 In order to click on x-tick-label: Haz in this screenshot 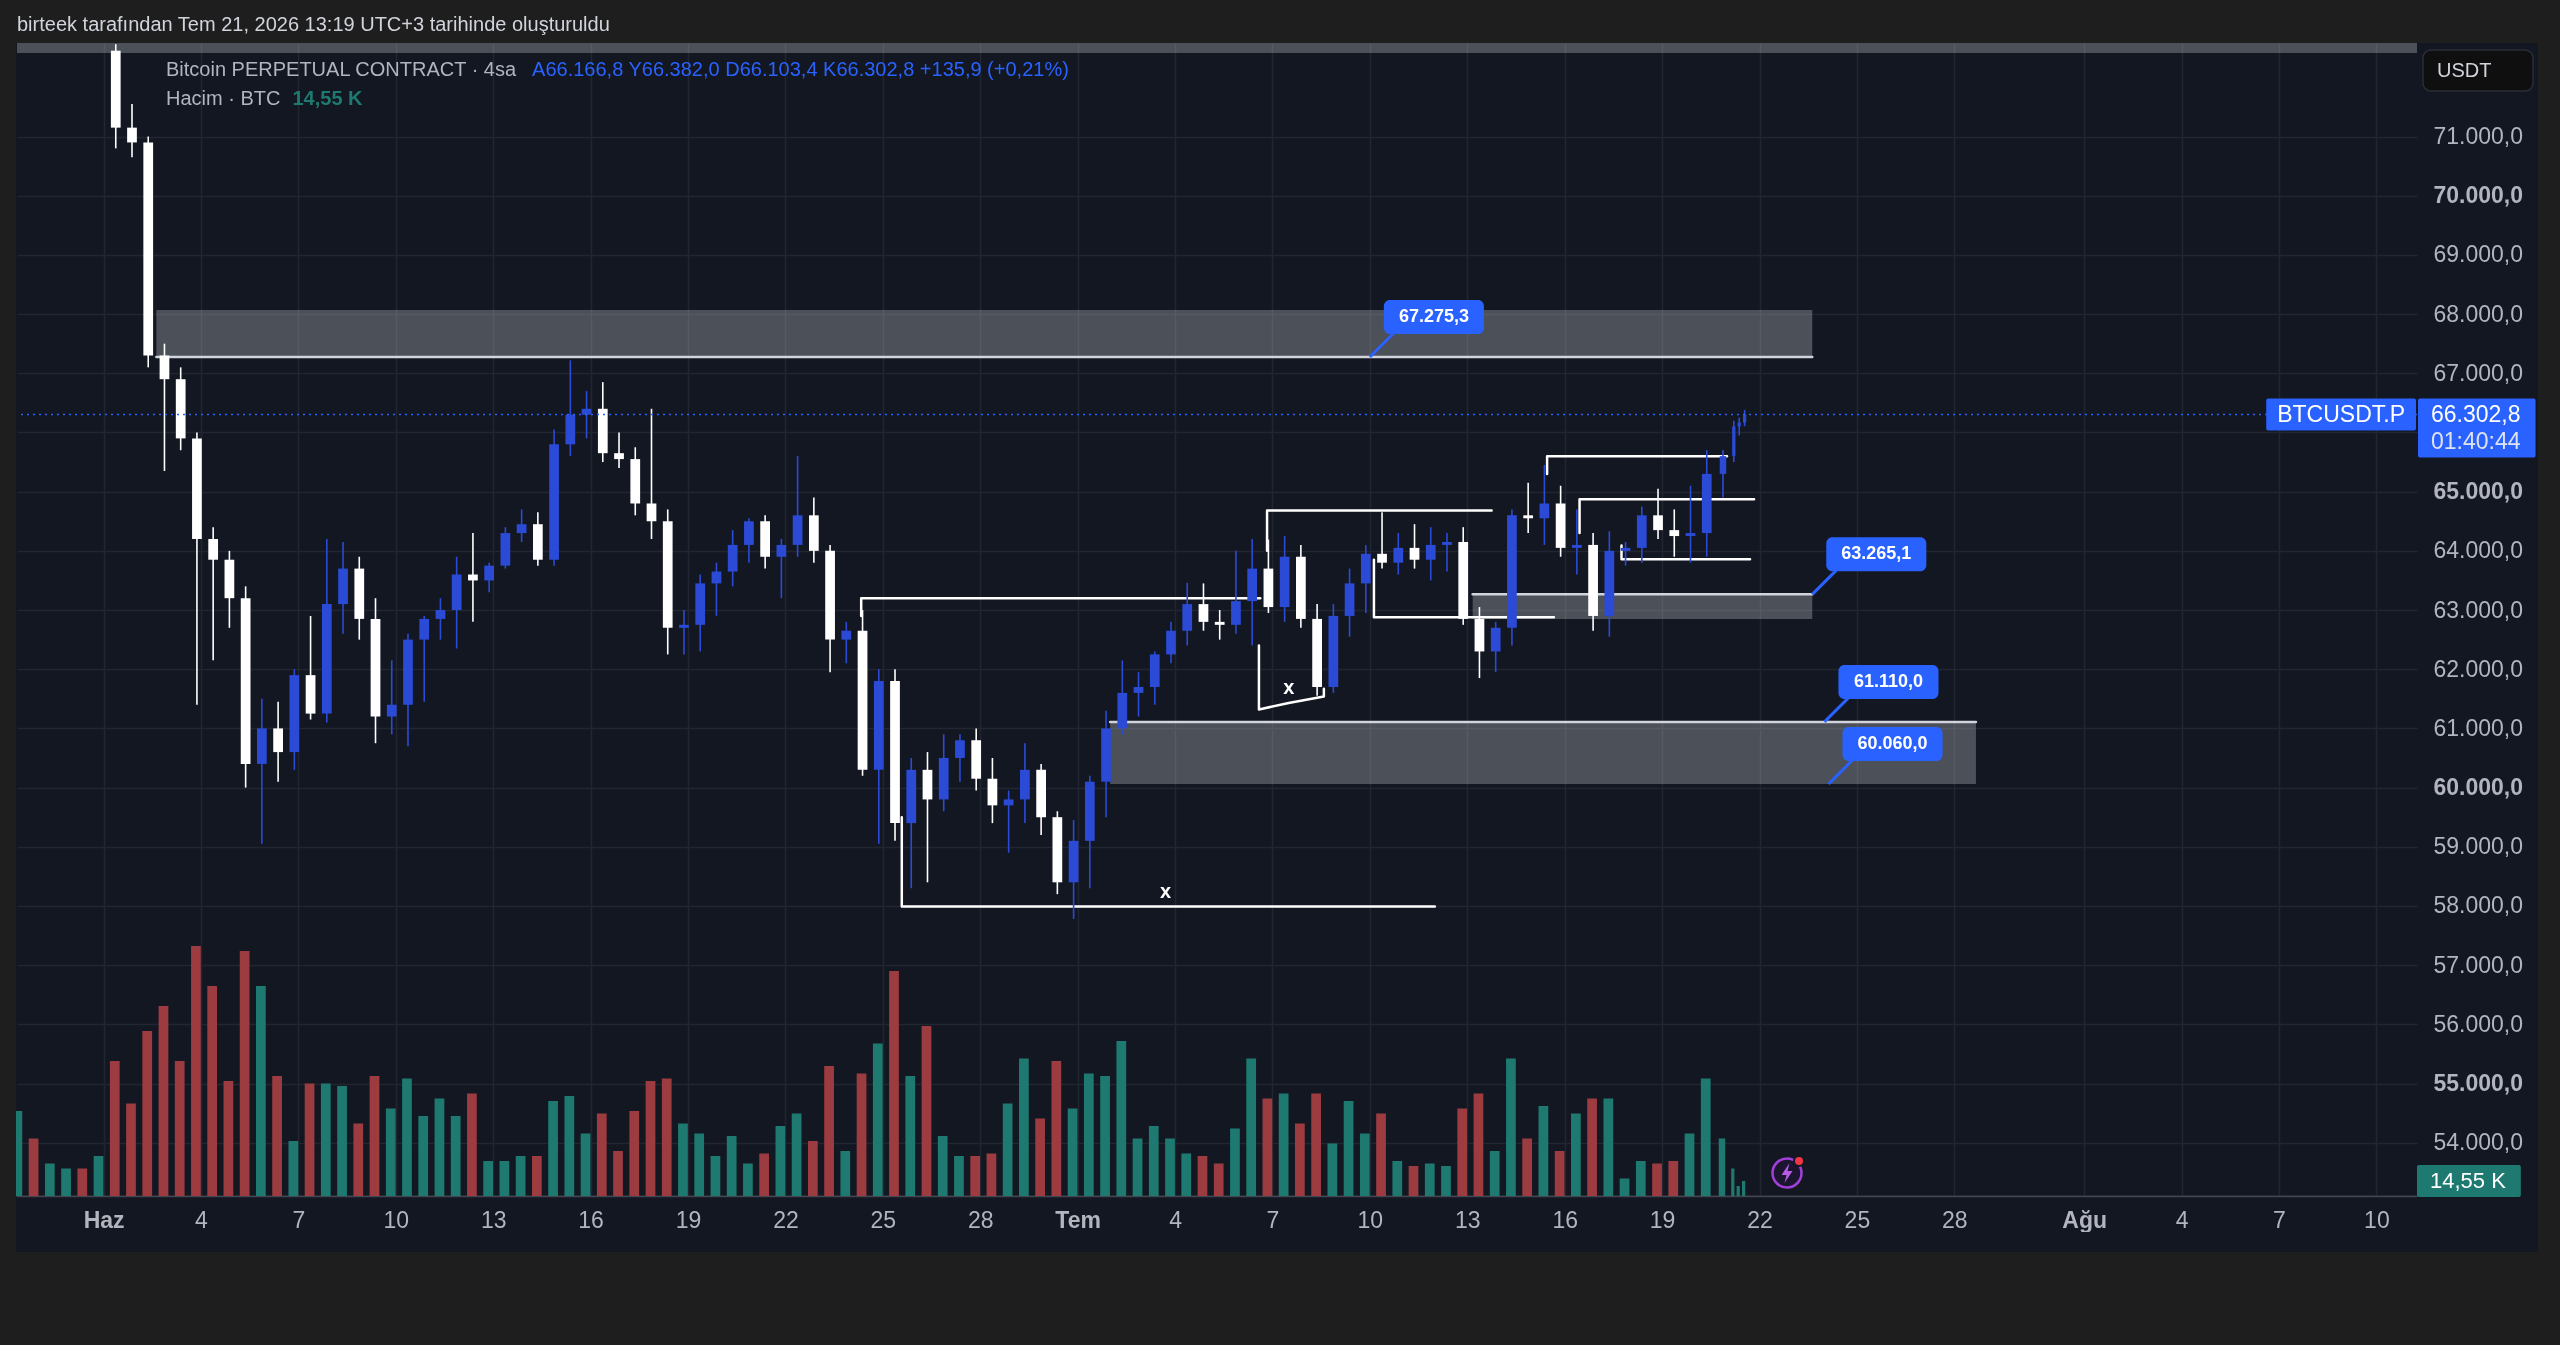, I will do `click(104, 1219)`.